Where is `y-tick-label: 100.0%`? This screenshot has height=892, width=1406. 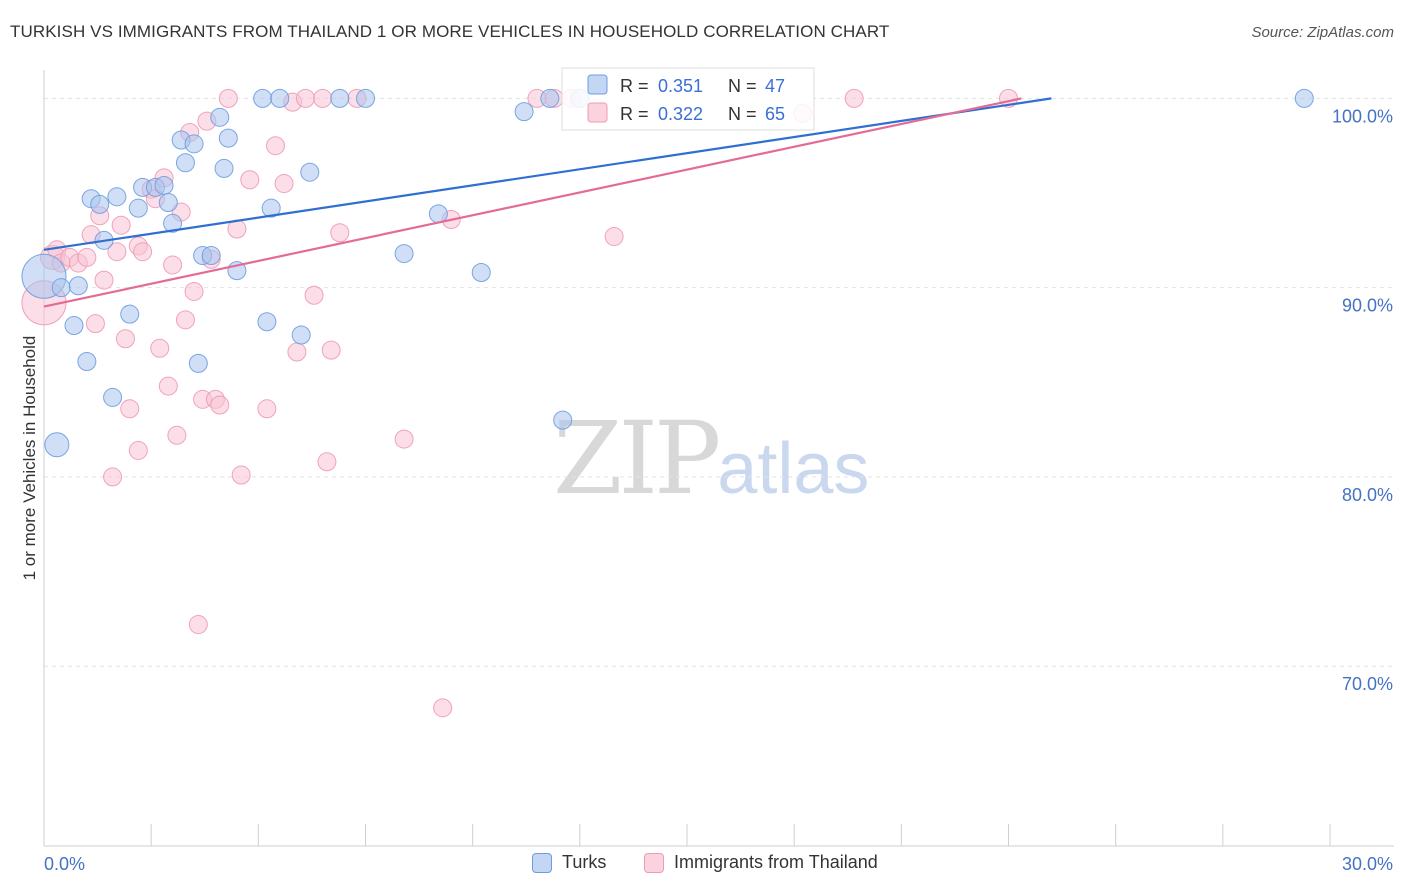 y-tick-label: 100.0% is located at coordinates (1362, 116).